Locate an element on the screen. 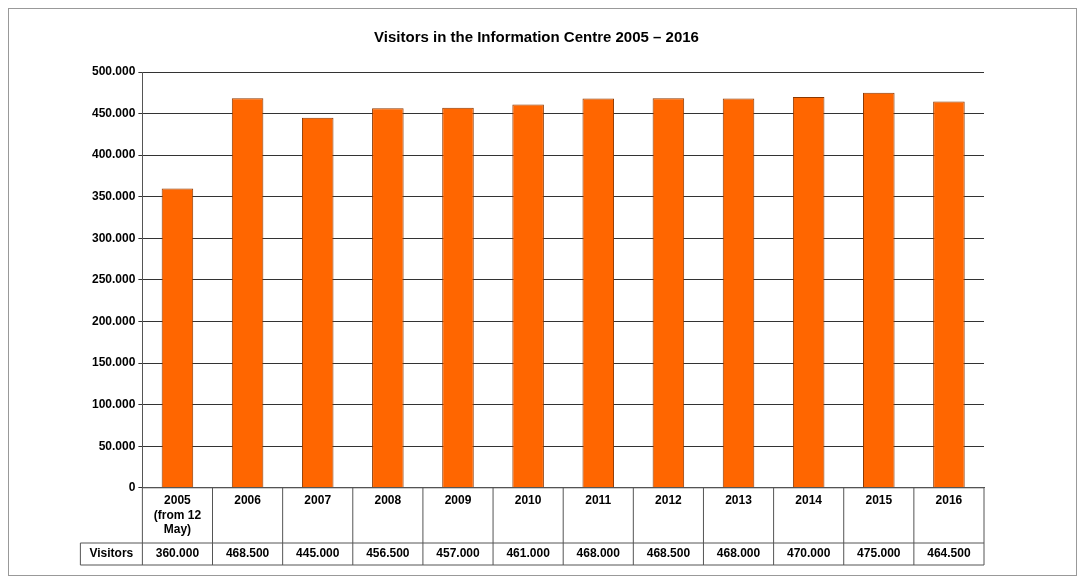 The image size is (1085, 584). y-tick-label: 250.000 is located at coordinates (113, 279).